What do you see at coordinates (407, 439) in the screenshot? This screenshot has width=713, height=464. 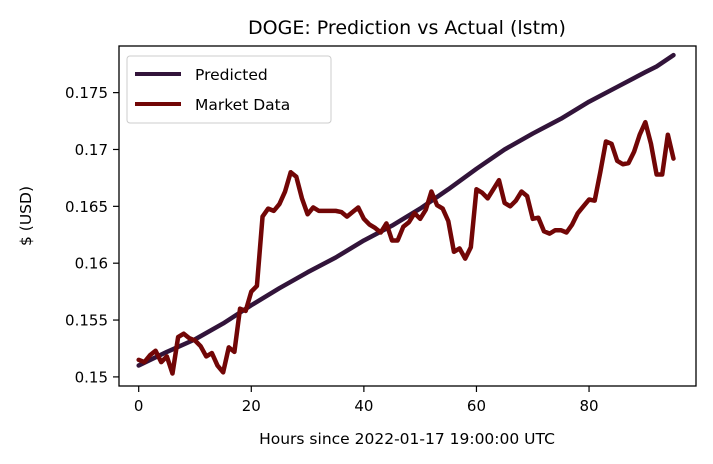 I see `x-axis-label: Hours since 2022-01-17 19:00:00 UTC` at bounding box center [407, 439].